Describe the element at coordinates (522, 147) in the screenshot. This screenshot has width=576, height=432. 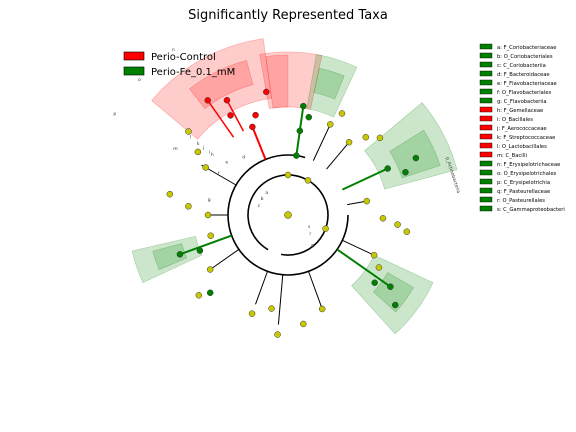
I see `taxa-key-label: l: O_Lactobacillales` at that location.